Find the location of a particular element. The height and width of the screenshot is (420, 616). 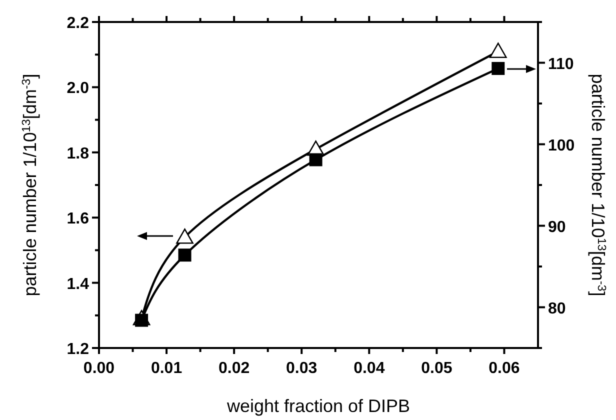

y2-tick-label: 80 is located at coordinates (557, 309).